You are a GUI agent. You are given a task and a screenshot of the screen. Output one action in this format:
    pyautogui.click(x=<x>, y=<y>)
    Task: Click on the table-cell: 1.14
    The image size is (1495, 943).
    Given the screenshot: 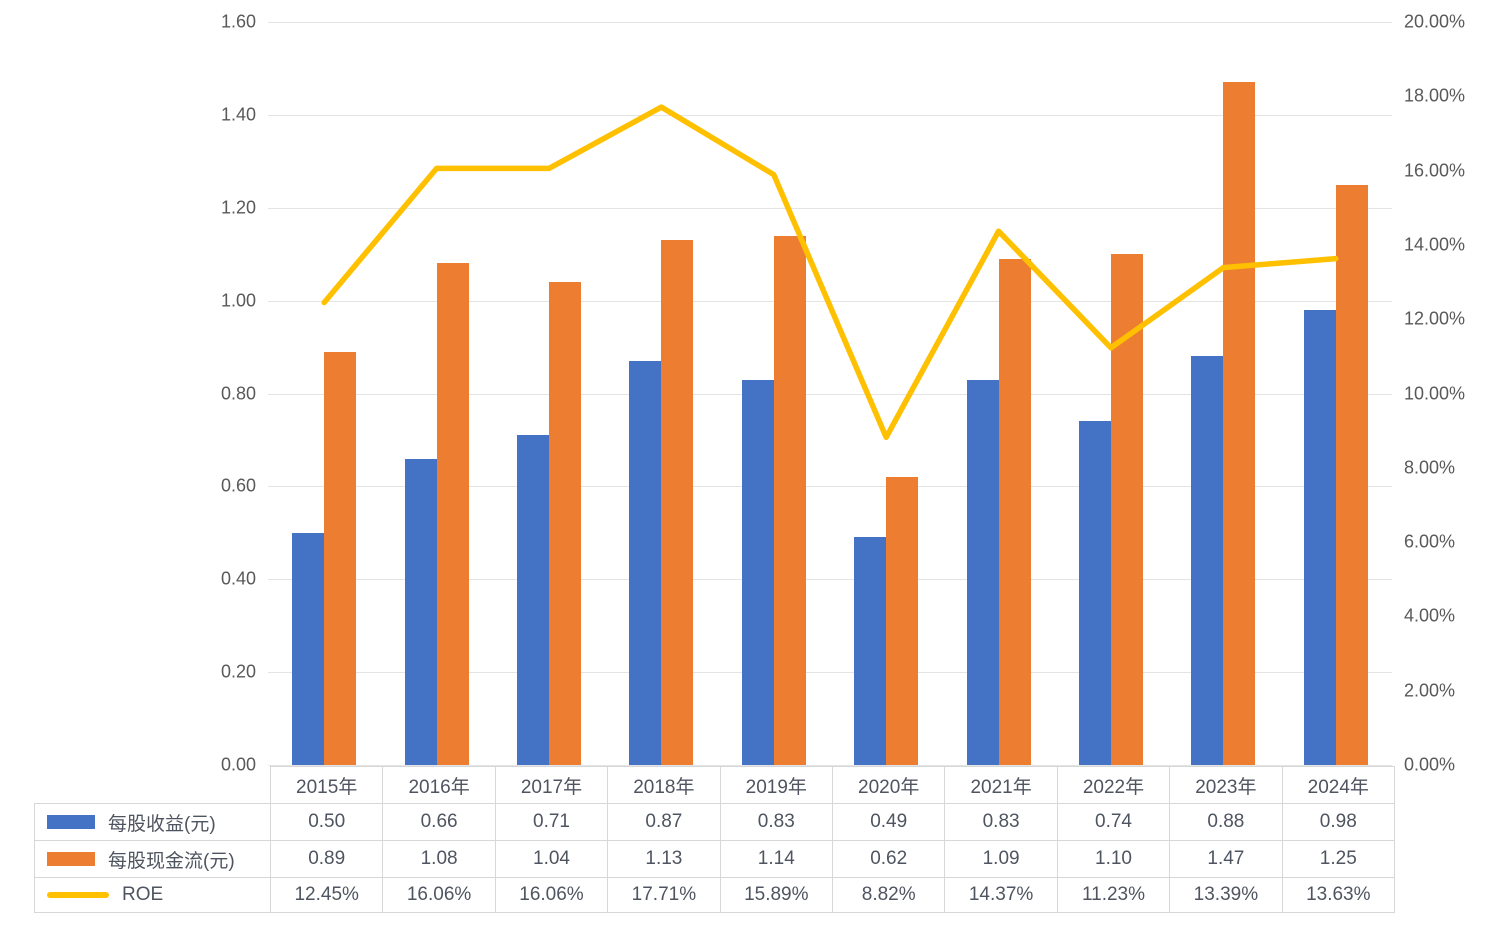 What is the action you would take?
    pyautogui.click(x=776, y=859)
    